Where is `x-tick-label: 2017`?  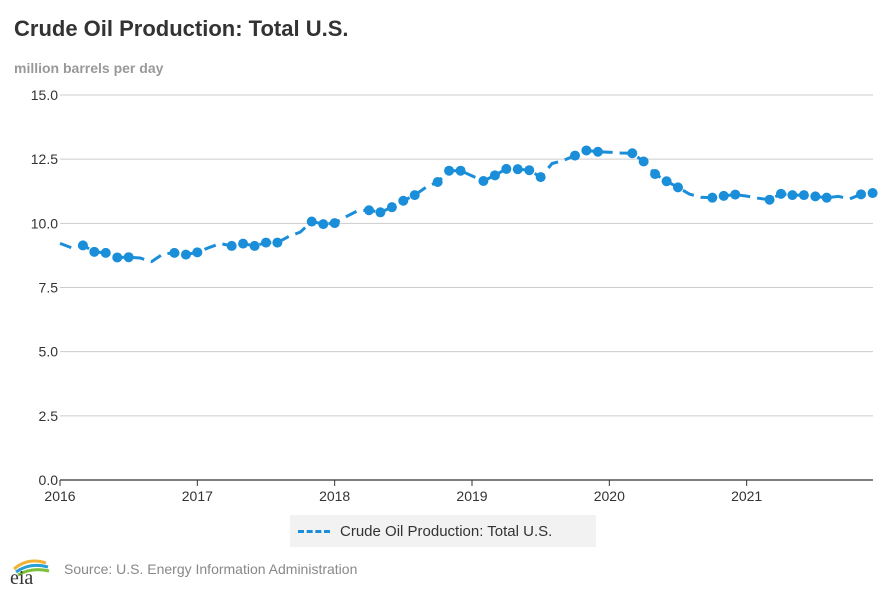 x-tick-label: 2017 is located at coordinates (197, 496).